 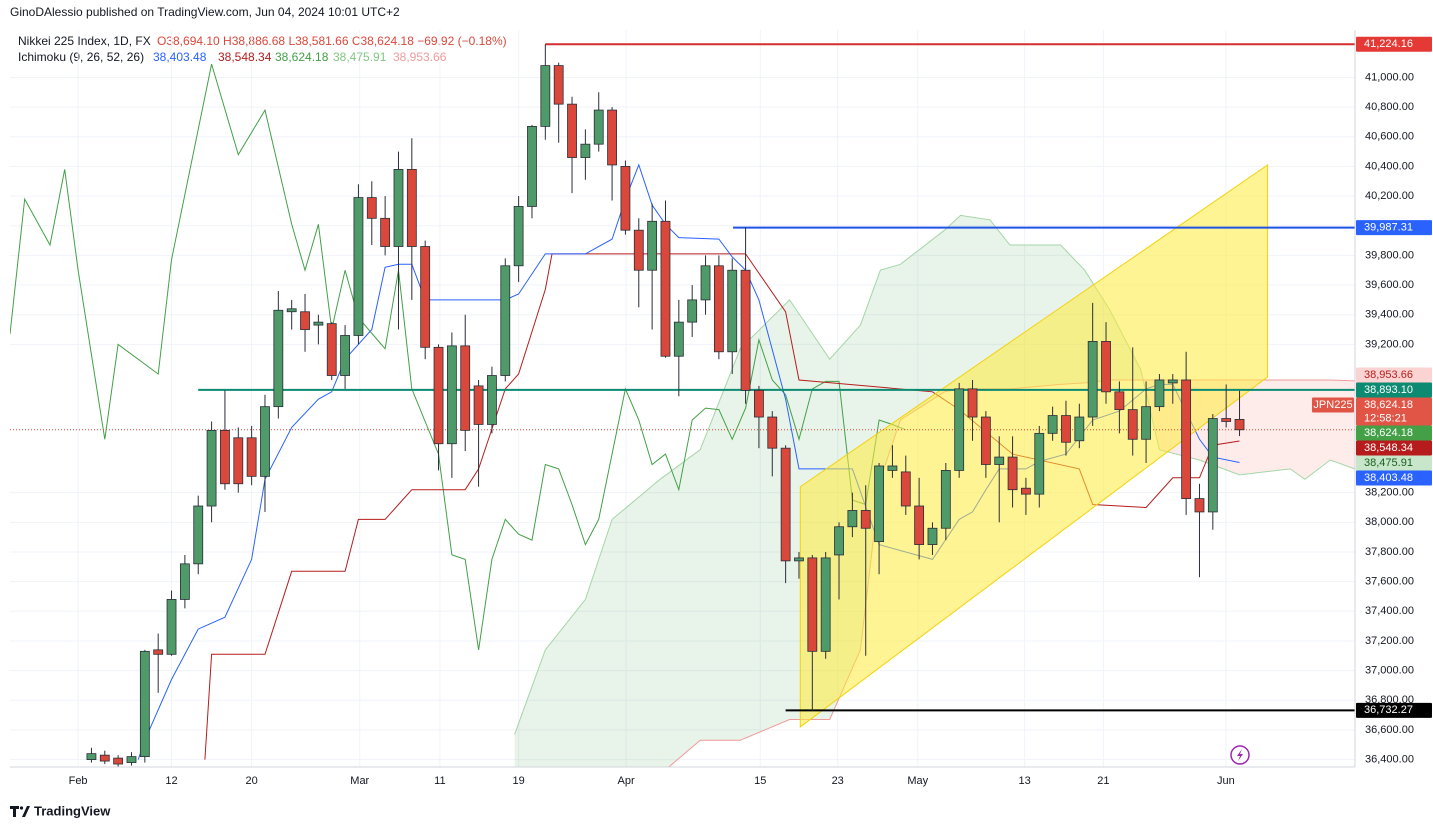 What do you see at coordinates (171, 781) in the screenshot?
I see `x-tick-label: 12` at bounding box center [171, 781].